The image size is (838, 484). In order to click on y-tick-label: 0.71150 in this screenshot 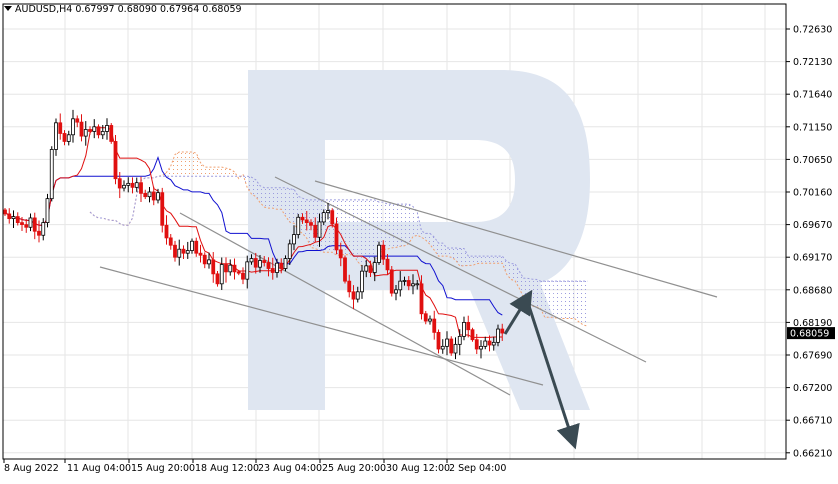, I will do `click(812, 127)`.